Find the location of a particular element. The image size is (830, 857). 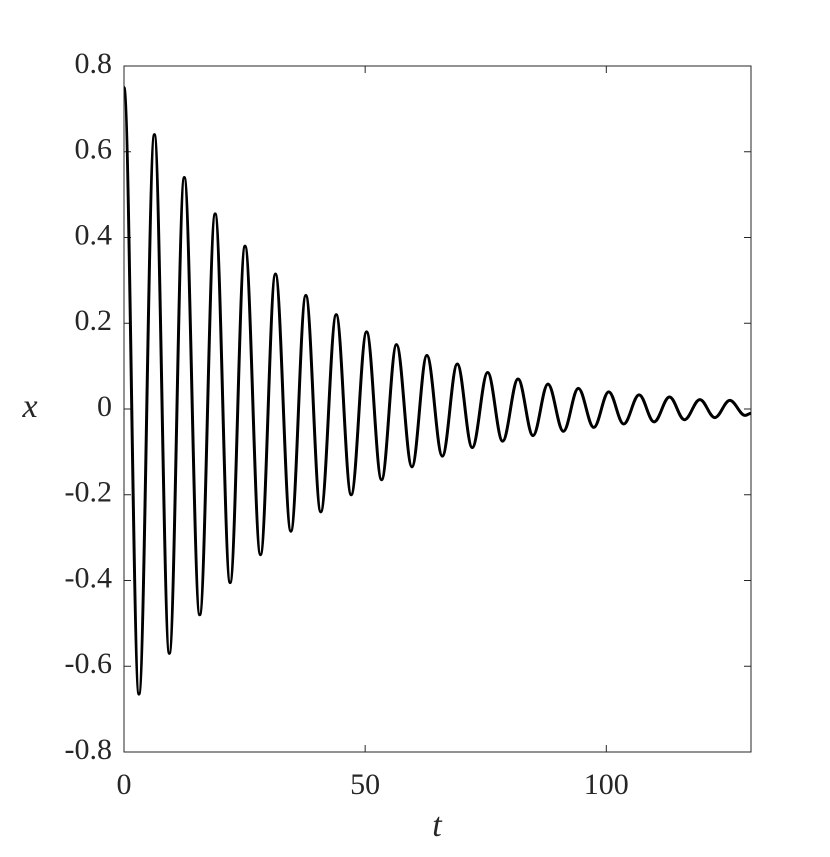

y-tick-label: 0 is located at coordinates (104, 406).